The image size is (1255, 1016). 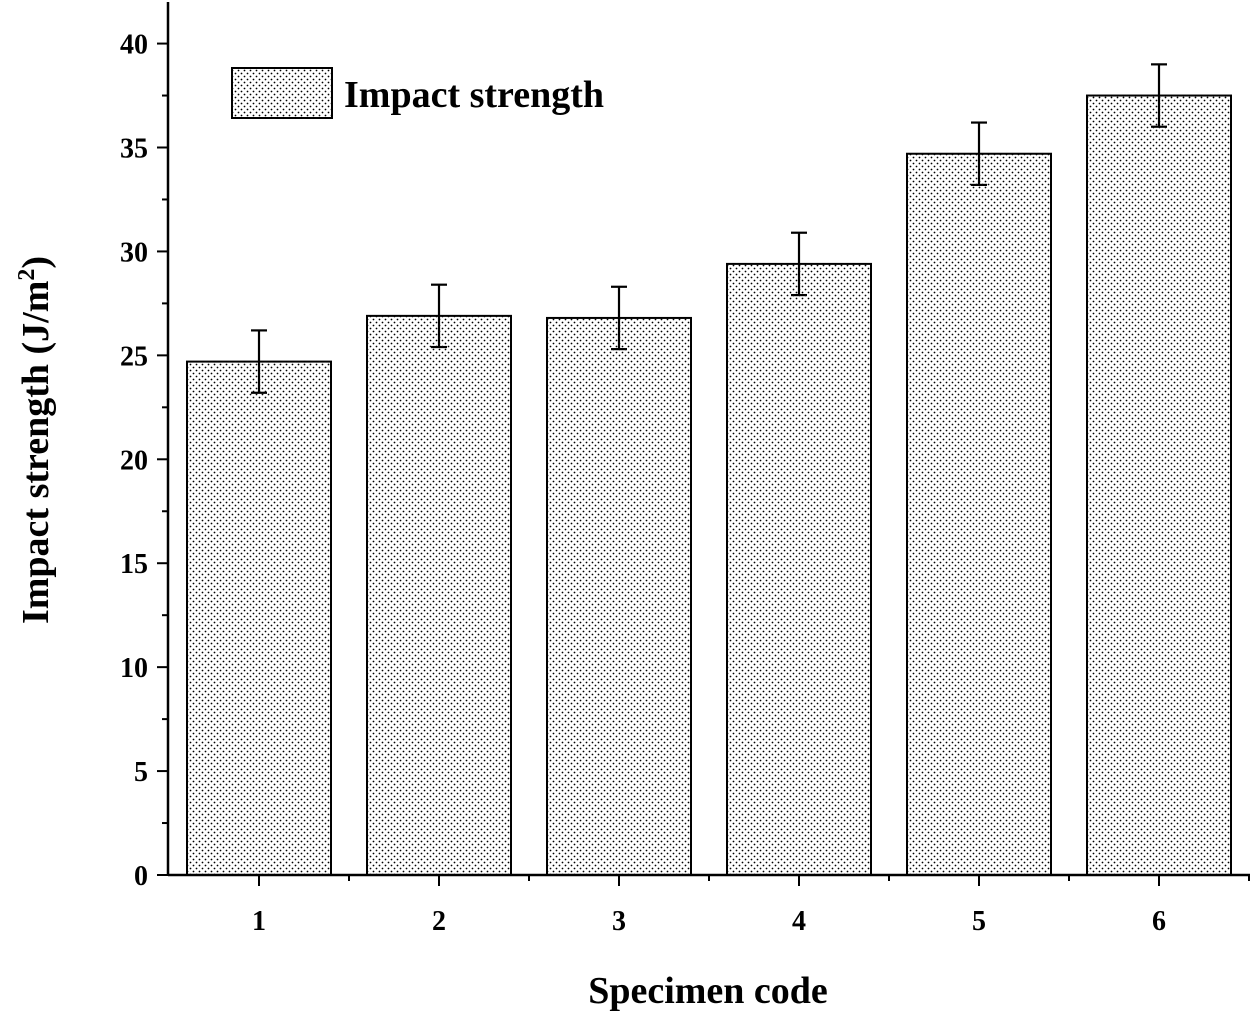 I want to click on y-axis-title: Impact strength (J/m2), so click(x=35, y=440).